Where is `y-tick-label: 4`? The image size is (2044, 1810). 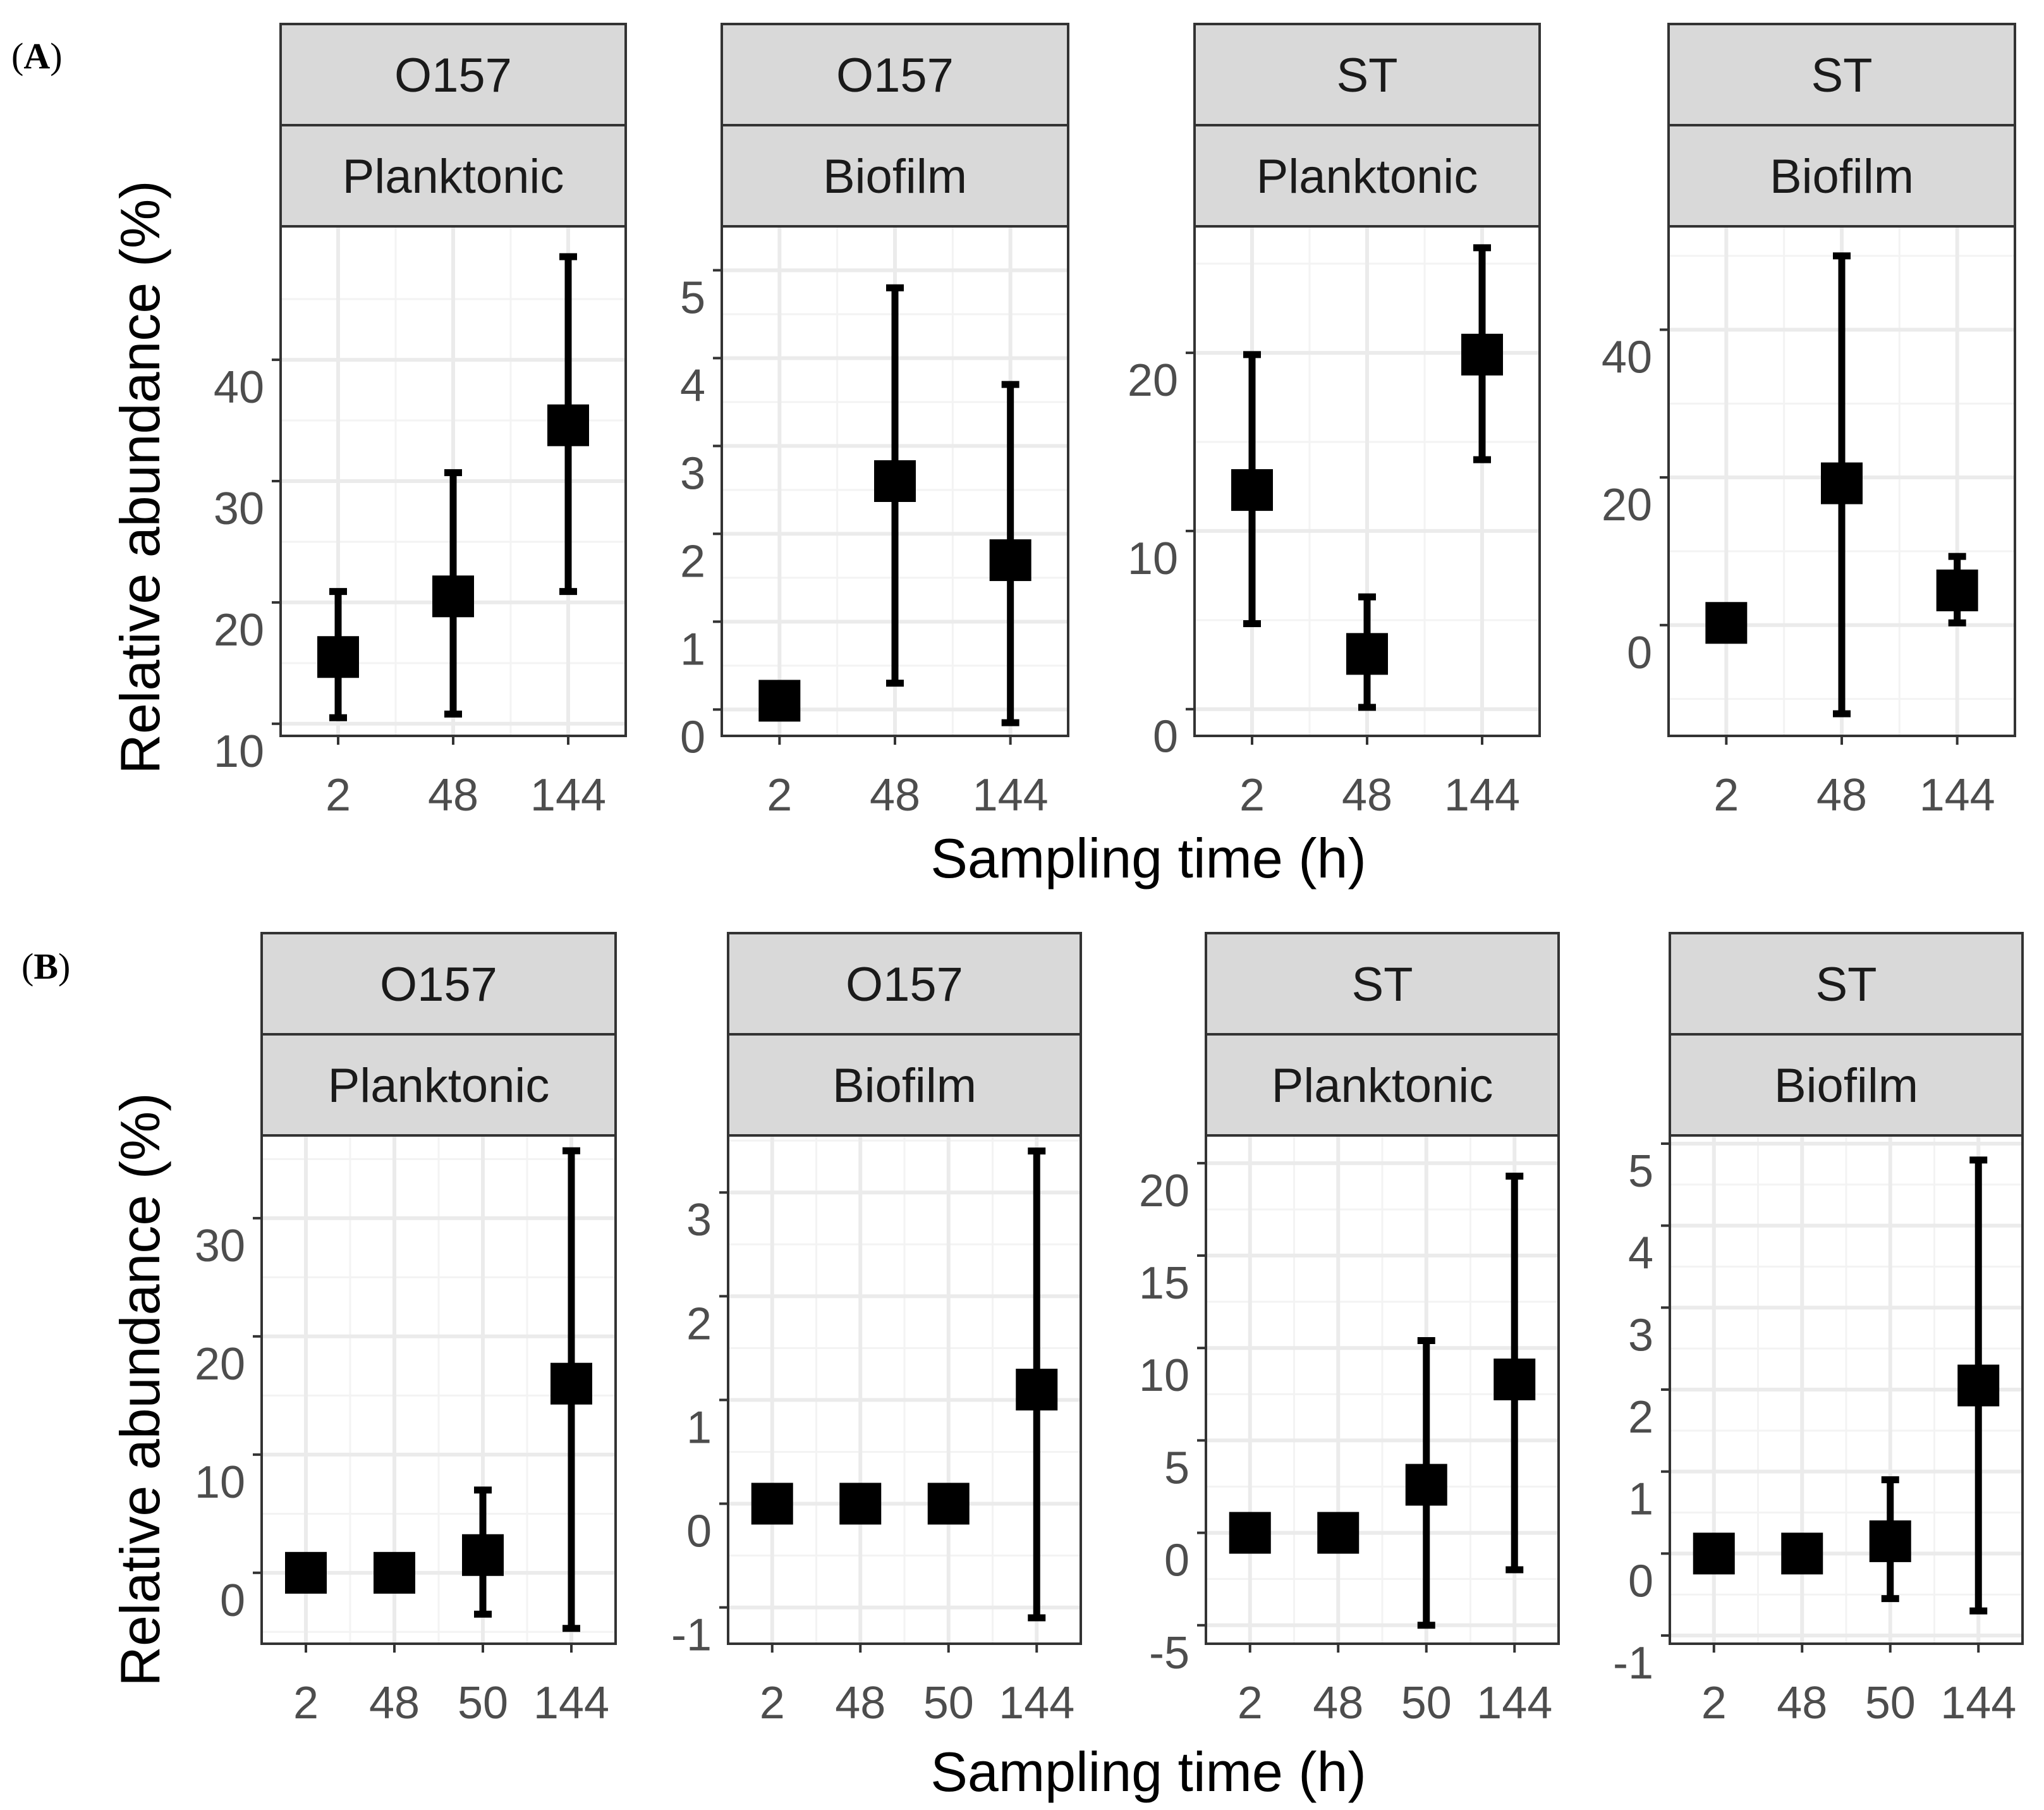 y-tick-label: 4 is located at coordinates (693, 385).